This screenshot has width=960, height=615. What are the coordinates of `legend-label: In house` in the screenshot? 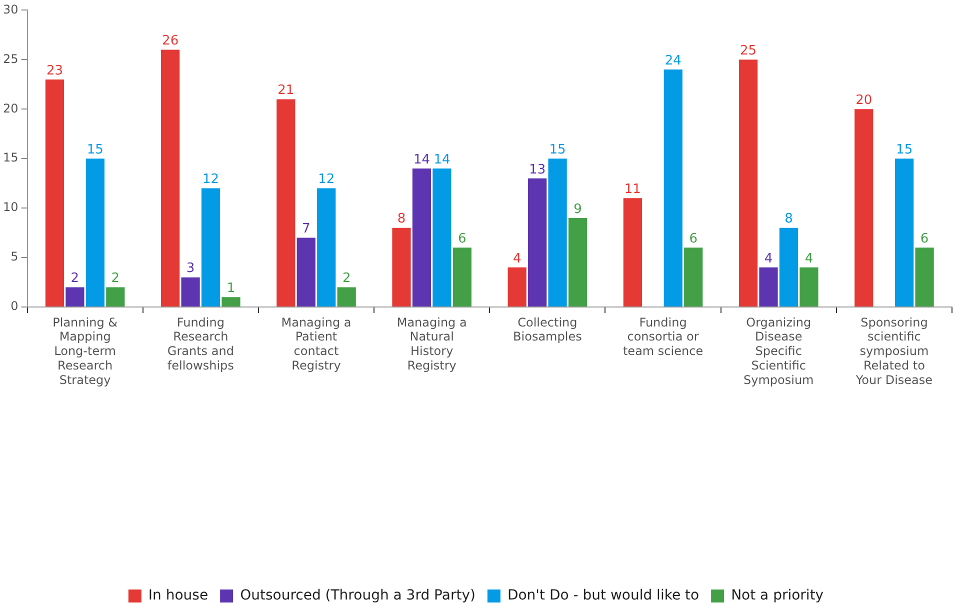 It's located at (178, 596).